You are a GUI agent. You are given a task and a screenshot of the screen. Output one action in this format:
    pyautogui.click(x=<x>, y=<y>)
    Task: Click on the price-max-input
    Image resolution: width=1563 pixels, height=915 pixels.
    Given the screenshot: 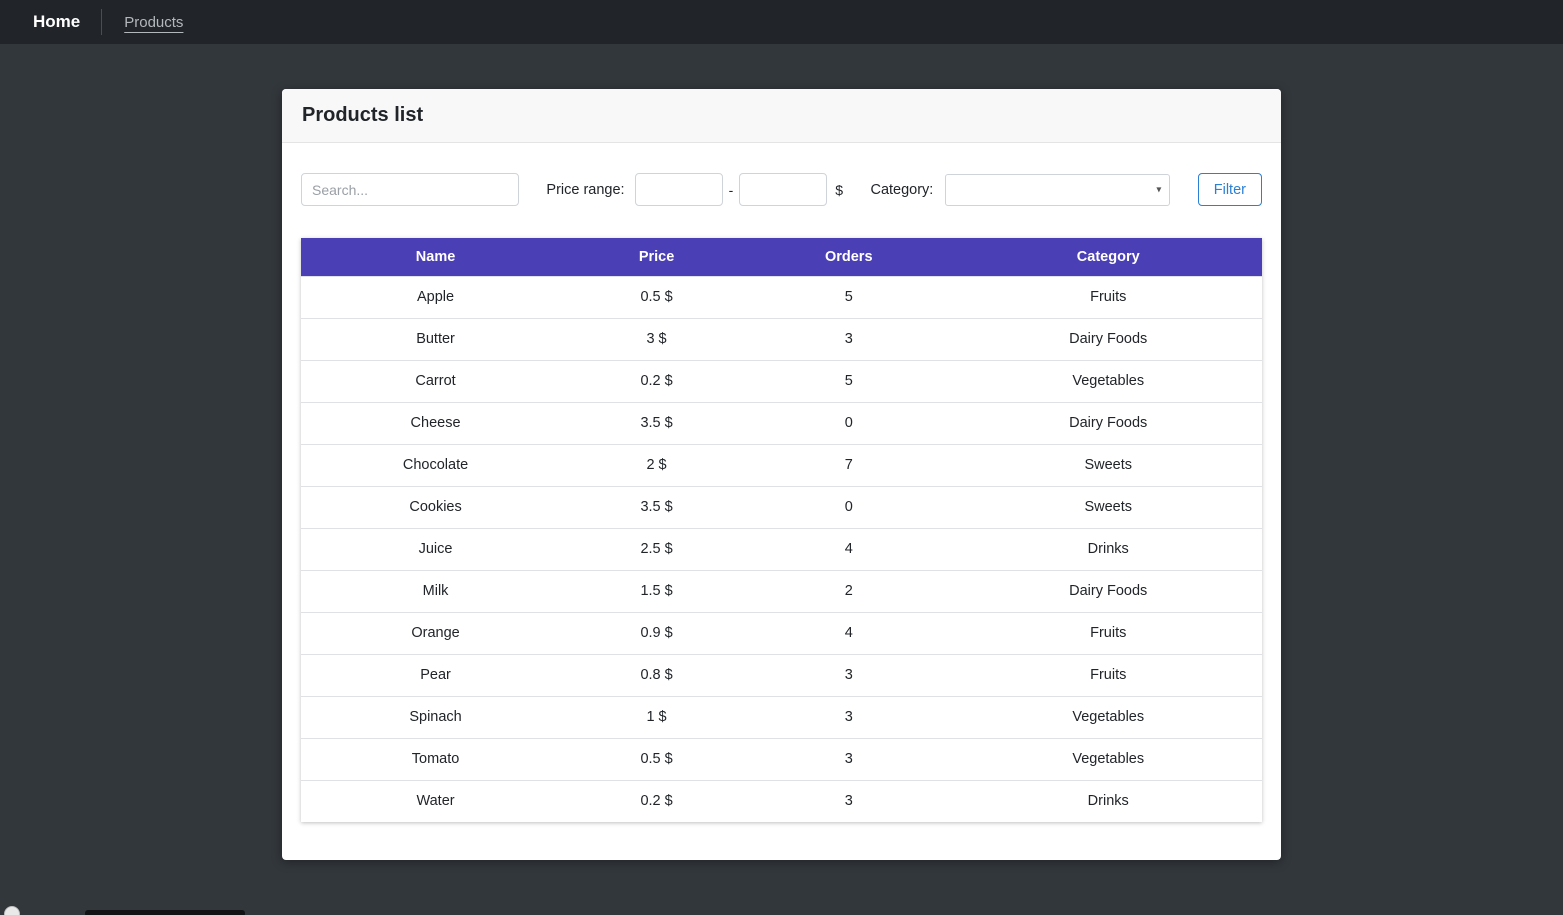 What is the action you would take?
    pyautogui.click(x=783, y=189)
    